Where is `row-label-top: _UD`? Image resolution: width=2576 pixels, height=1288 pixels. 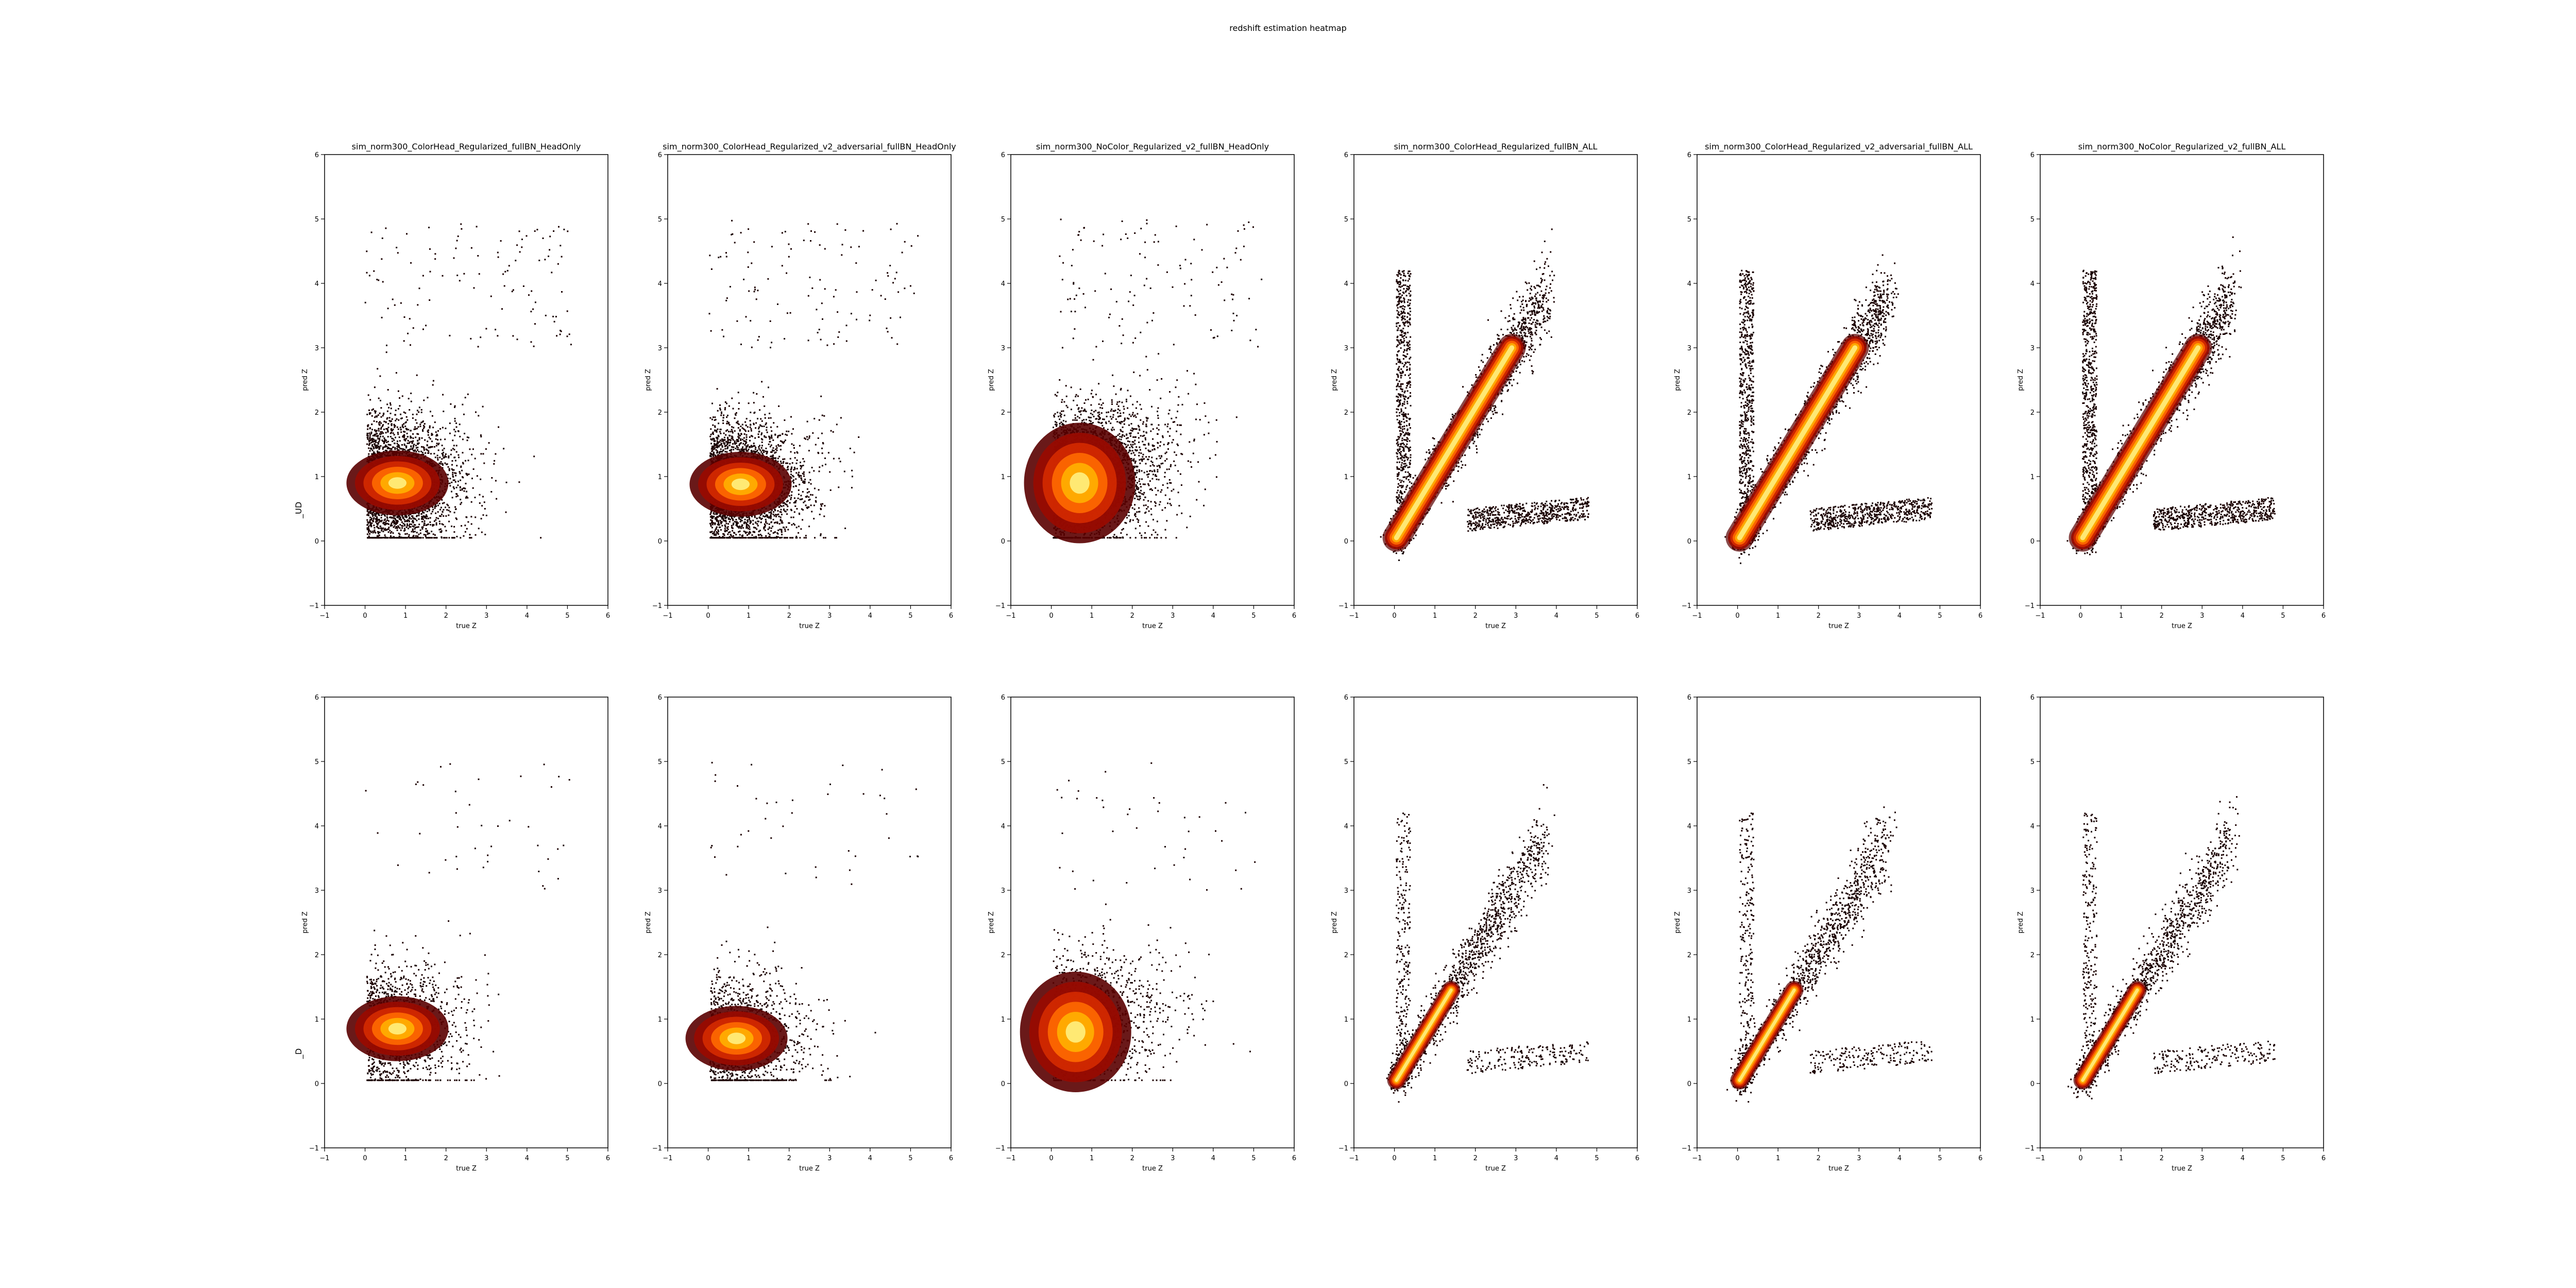
row-label-top: _UD is located at coordinates (299, 510).